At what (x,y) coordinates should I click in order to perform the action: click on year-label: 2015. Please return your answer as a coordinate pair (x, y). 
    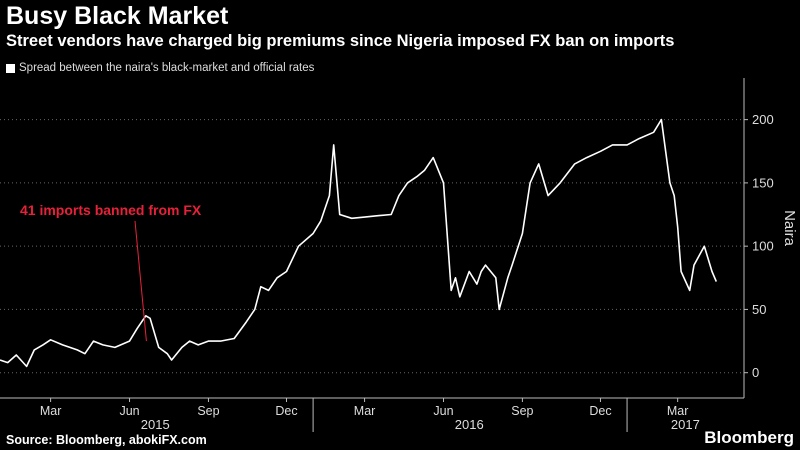
    Looking at the image, I should click on (155, 424).